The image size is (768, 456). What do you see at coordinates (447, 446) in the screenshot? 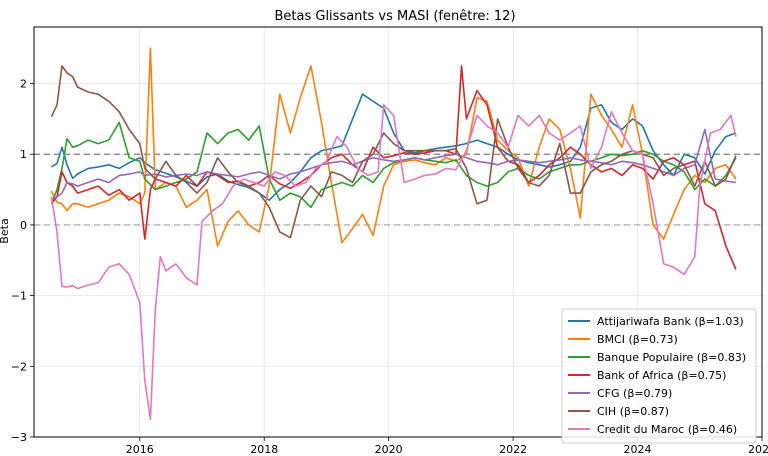
I see `x-axis-ticks: 2016 2018 2020 2022 2024 2026` at bounding box center [447, 446].